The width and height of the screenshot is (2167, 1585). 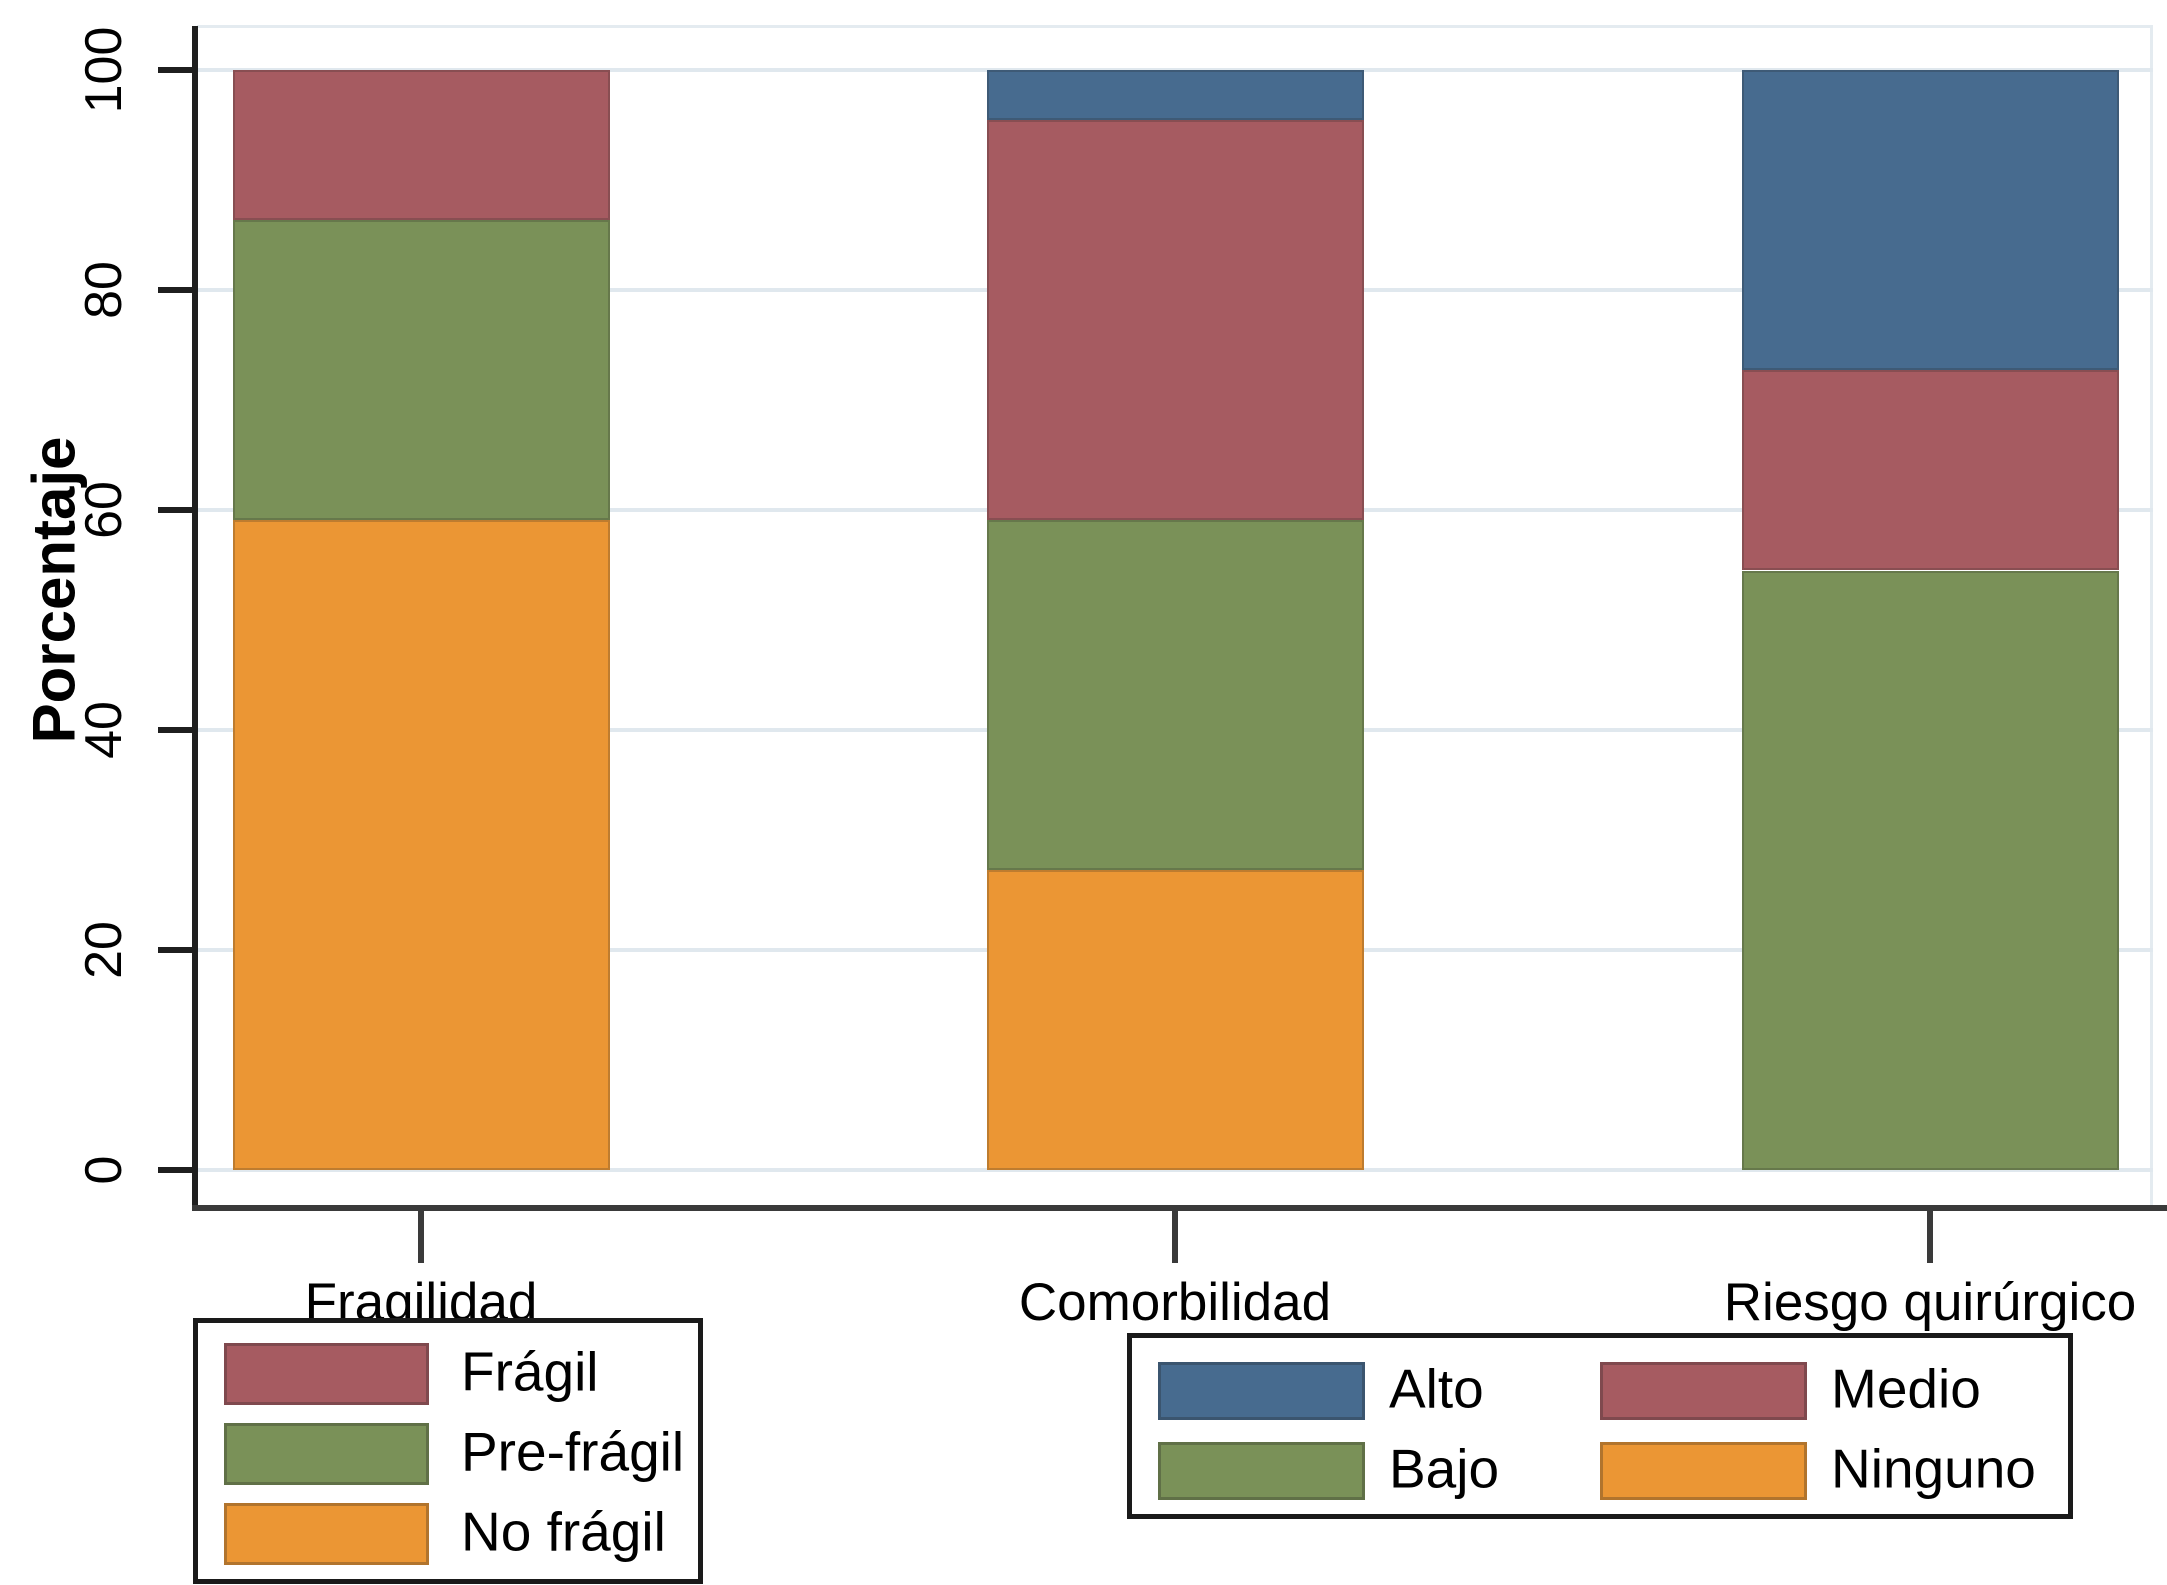 I want to click on legend-label-fragil: Frágil, so click(x=530, y=1371).